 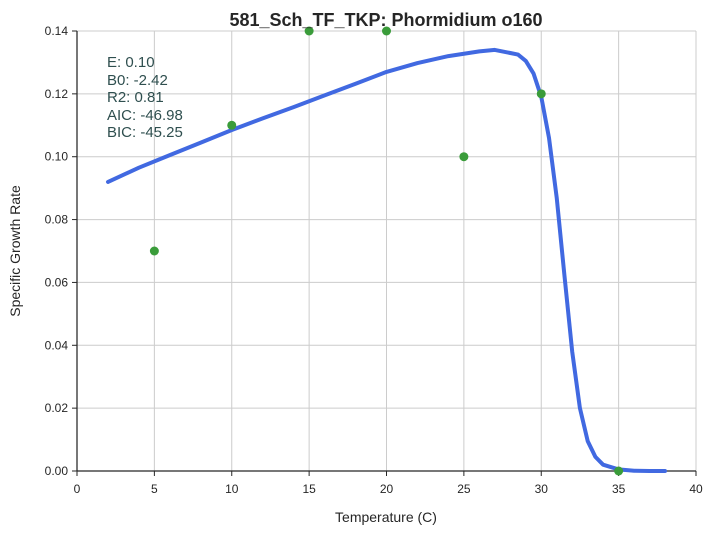 What do you see at coordinates (464, 489) in the screenshot?
I see `x-tick-label: 25` at bounding box center [464, 489].